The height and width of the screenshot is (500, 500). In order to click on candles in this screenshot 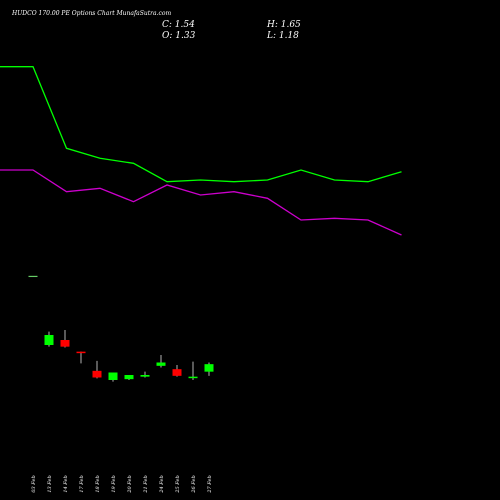, I will do `click(121, 328)`.